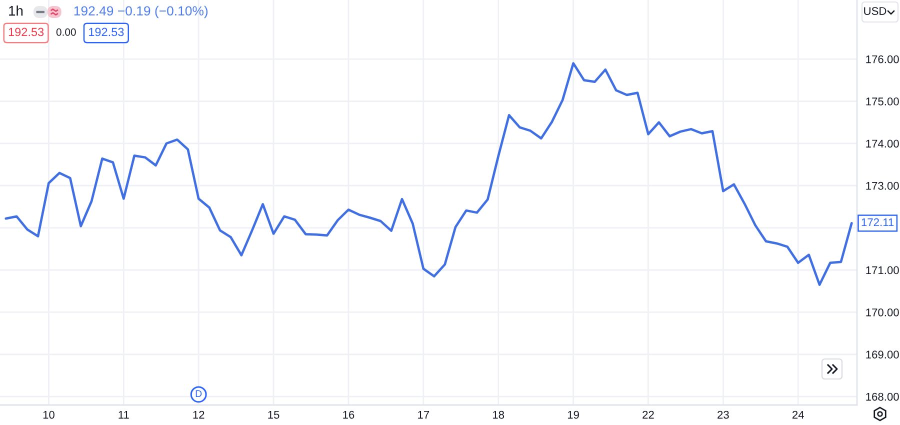 This screenshot has height=425, width=900. What do you see at coordinates (16, 11) in the screenshot?
I see `chart-title: 1h` at bounding box center [16, 11].